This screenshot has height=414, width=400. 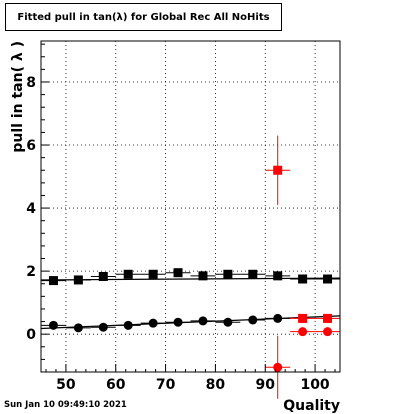 What do you see at coordinates (314, 385) in the screenshot?
I see `x-tick-label: 100` at bounding box center [314, 385].